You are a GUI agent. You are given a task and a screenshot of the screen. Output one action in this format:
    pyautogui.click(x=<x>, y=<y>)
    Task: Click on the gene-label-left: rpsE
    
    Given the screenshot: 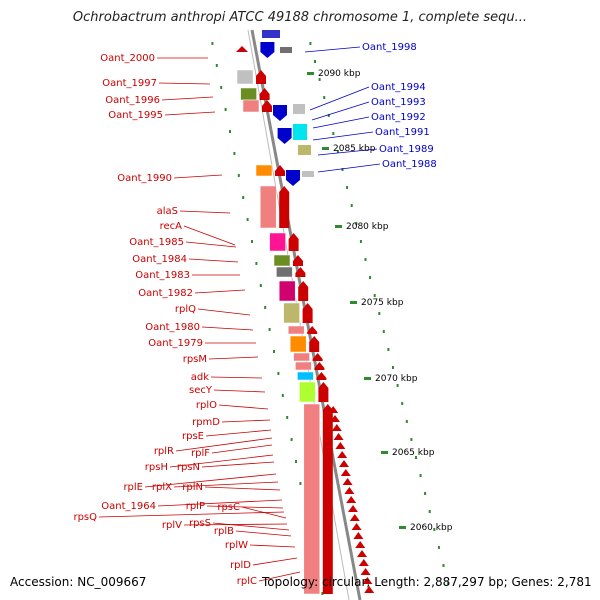 What is the action you would take?
    pyautogui.click(x=193, y=436)
    